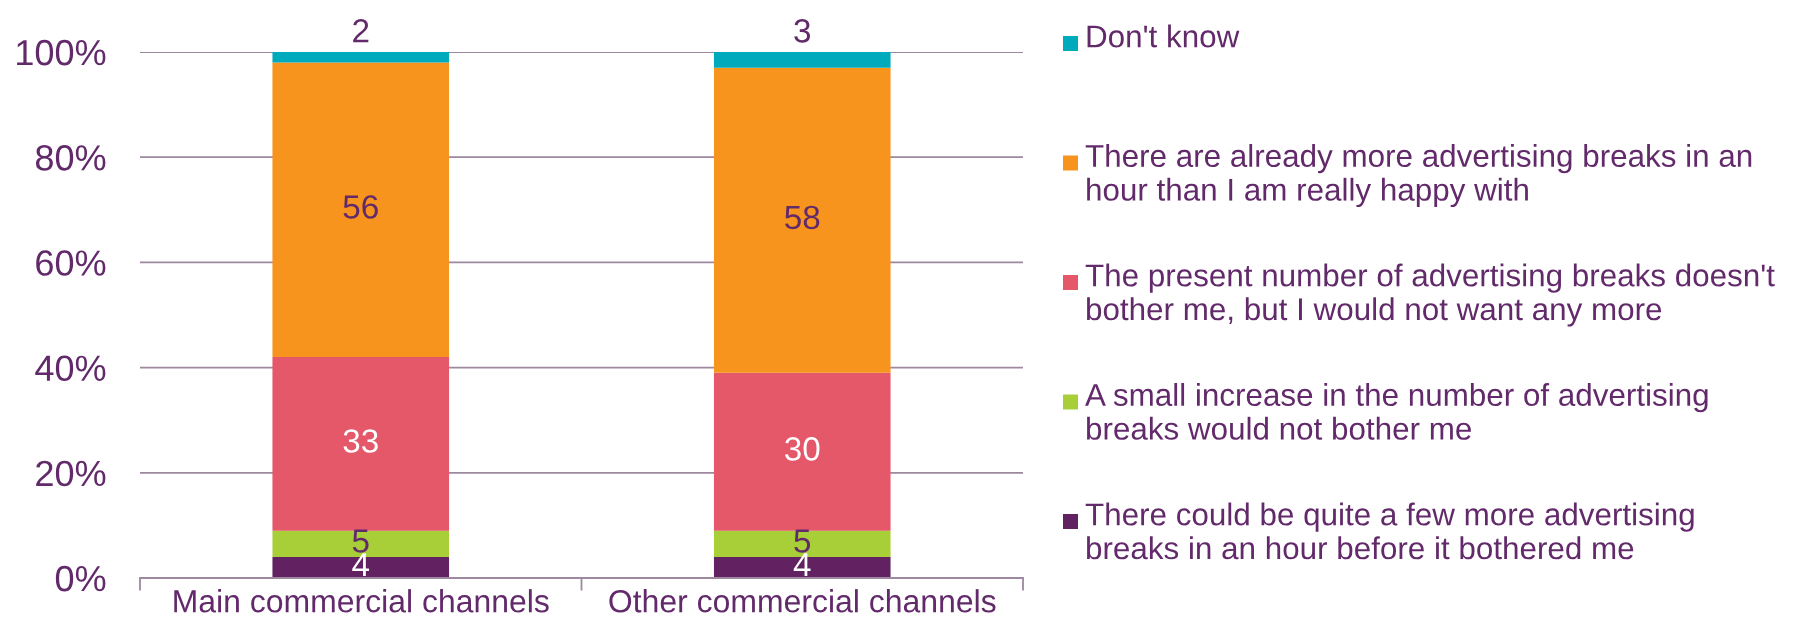 This screenshot has height=621, width=1796. What do you see at coordinates (71, 473) in the screenshot?
I see `y-tick-label: 20%` at bounding box center [71, 473].